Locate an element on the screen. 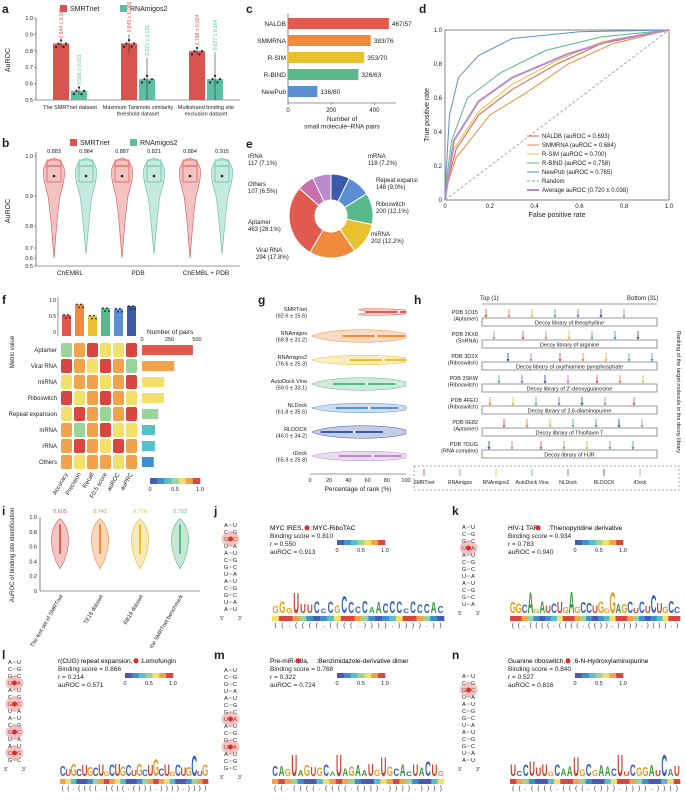  g-category-label: RLDOCK (46.0 ± 34.2) is located at coordinates (291, 433).